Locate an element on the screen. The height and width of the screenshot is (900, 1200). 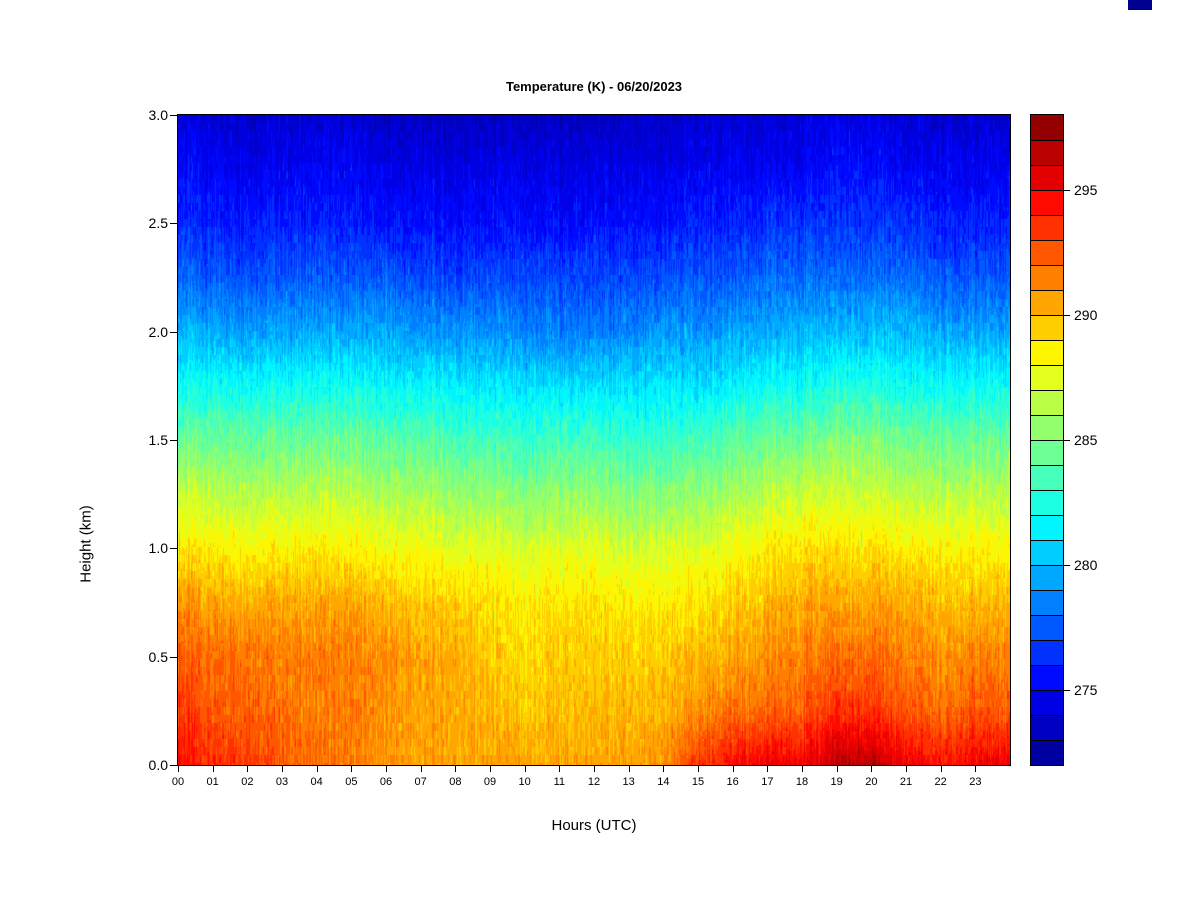
y-tick-label: 0.0 is located at coordinates (158, 765).